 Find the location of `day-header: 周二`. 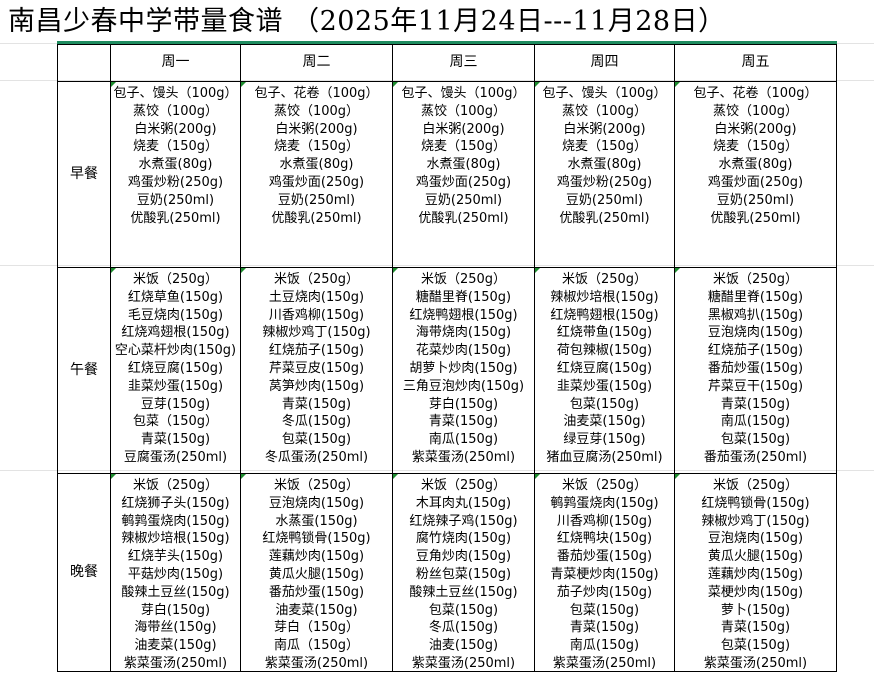

day-header: 周二 is located at coordinates (316, 63).